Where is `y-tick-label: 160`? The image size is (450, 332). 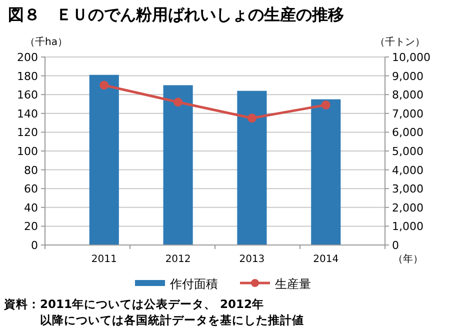
y-tick-label: 160 is located at coordinates (27, 95).